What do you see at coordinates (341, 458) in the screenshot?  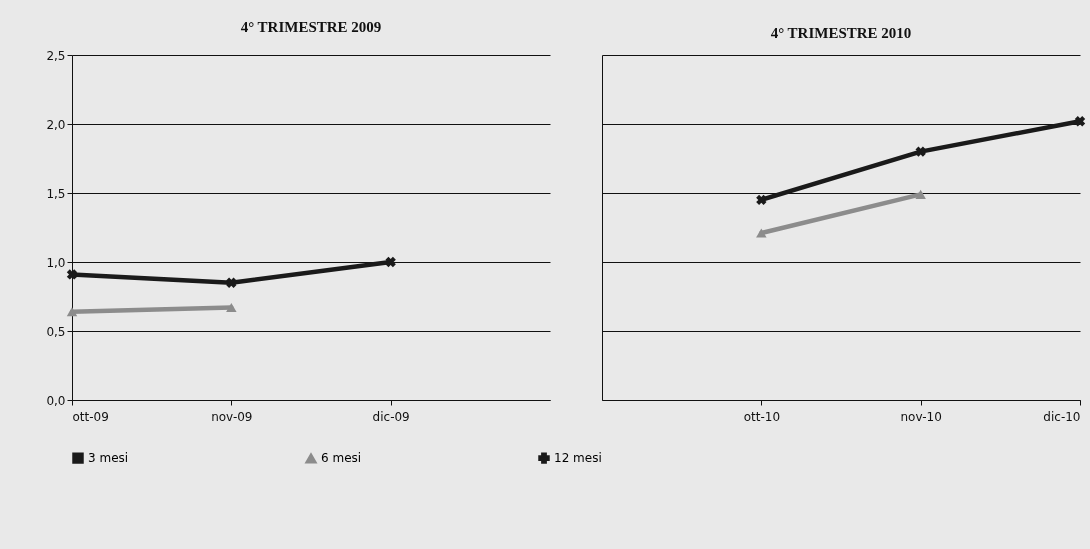 I see `legend-label: 6 mesi` at bounding box center [341, 458].